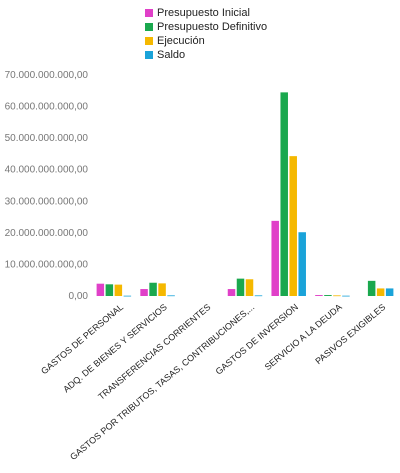  Describe the element at coordinates (47, 75) in the screenshot. I see `y-tick-label: 70.000.000.000,00` at that location.